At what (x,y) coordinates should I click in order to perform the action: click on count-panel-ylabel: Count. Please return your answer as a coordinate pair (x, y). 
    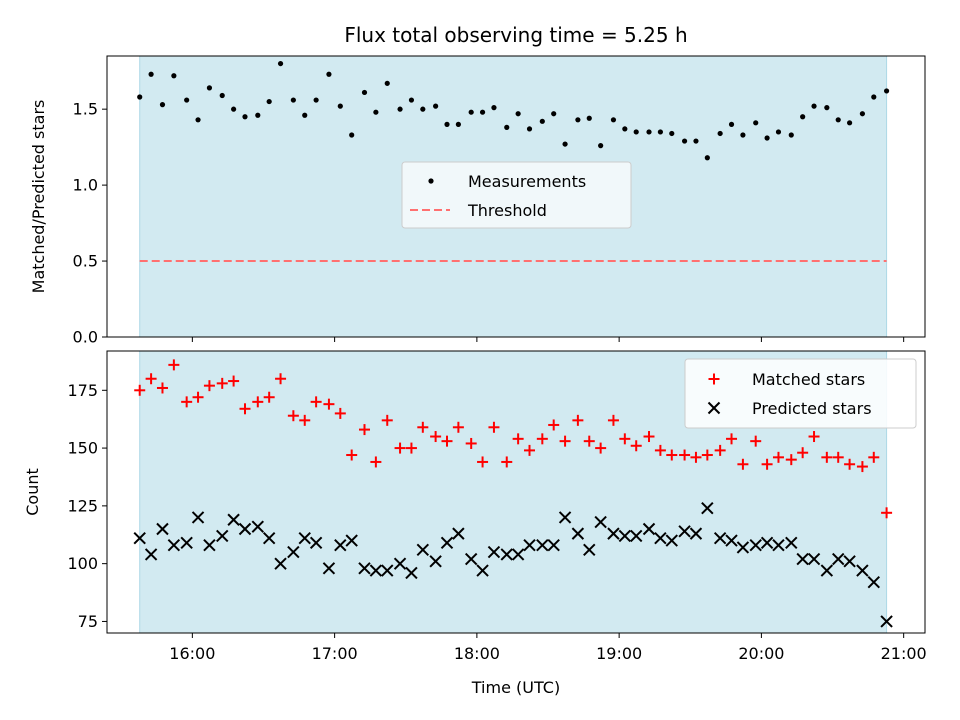
    Looking at the image, I should click on (32, 492).